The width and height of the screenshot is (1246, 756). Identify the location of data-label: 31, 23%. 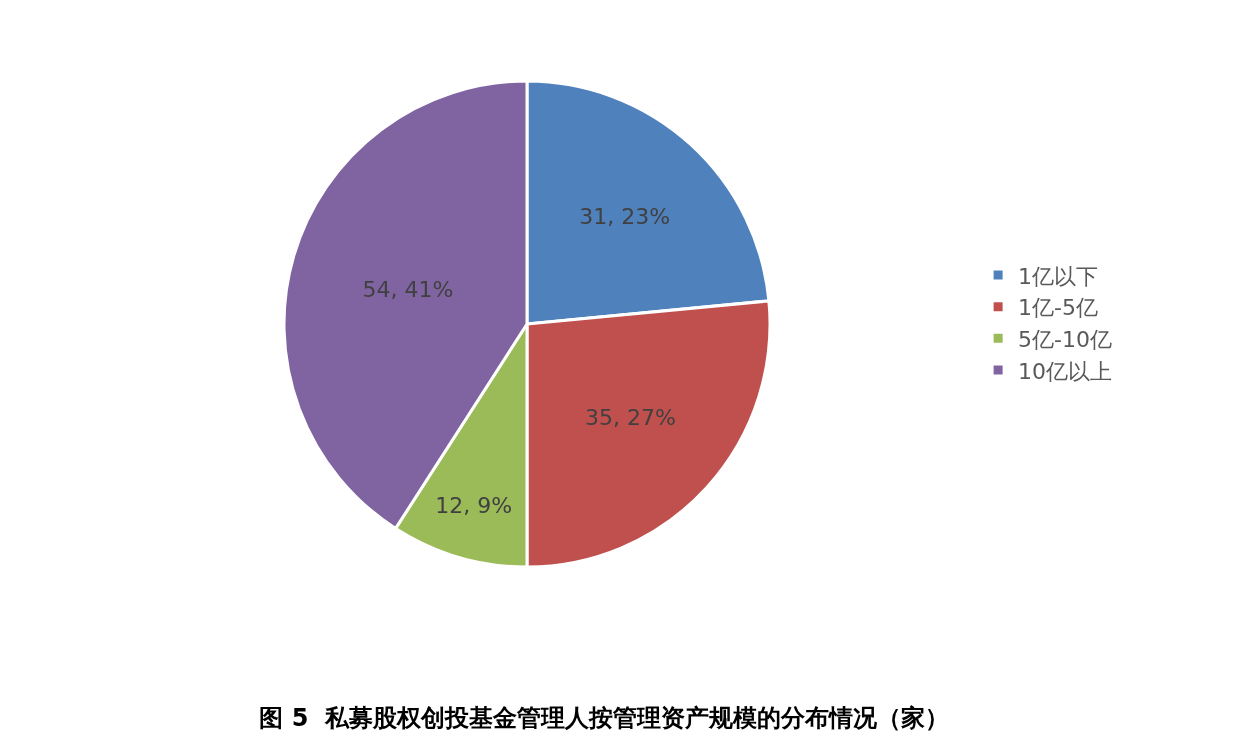
(625, 216).